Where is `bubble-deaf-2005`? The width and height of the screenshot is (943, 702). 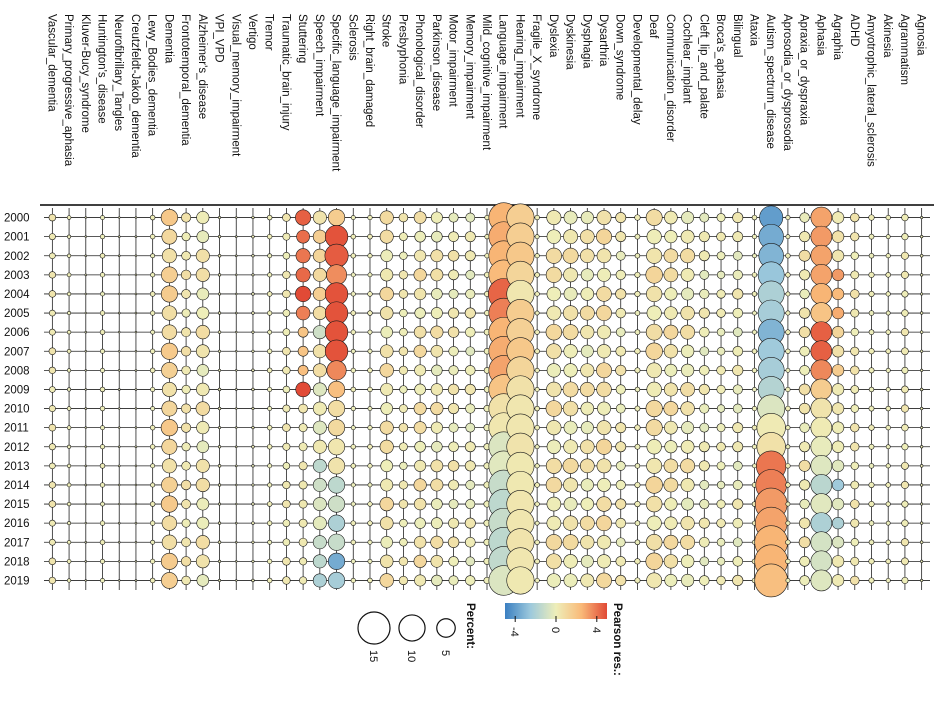 bubble-deaf-2005 is located at coordinates (654, 313).